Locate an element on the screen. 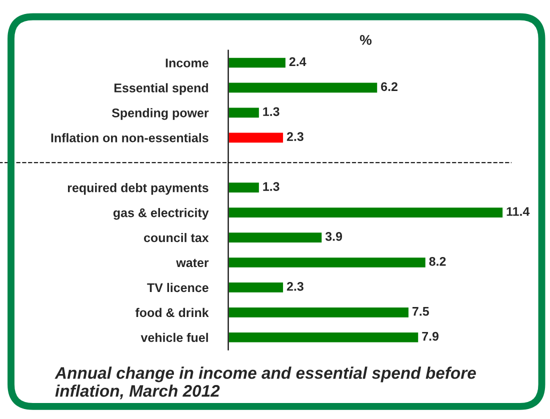 The height and width of the screenshot is (419, 550). y-tick-label: food & drink is located at coordinates (172, 313).